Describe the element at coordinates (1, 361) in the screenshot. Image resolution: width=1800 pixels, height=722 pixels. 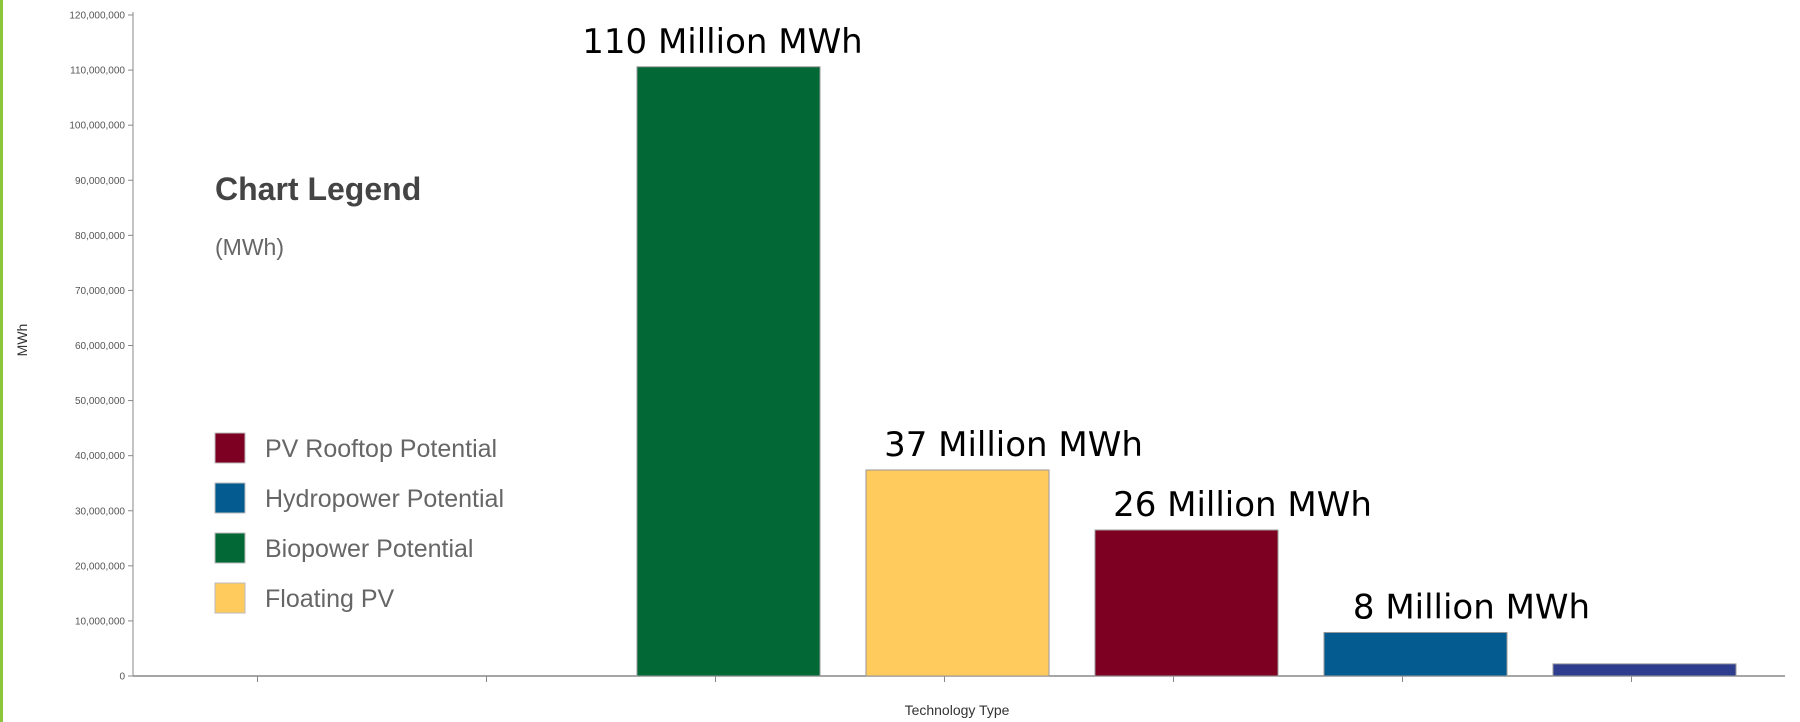
I see `left-accent-strip` at that location.